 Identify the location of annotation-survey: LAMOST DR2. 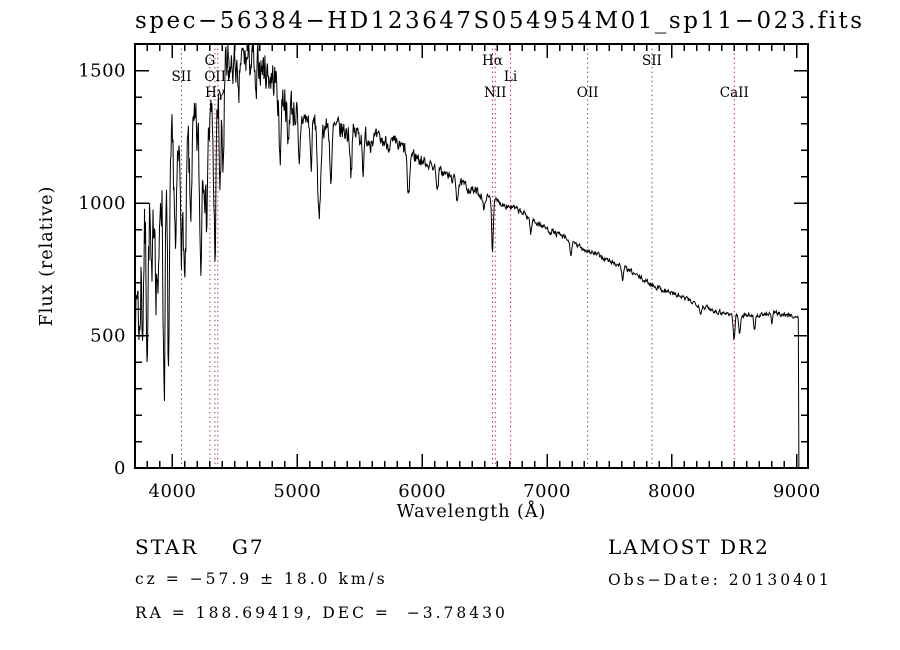
(689, 547).